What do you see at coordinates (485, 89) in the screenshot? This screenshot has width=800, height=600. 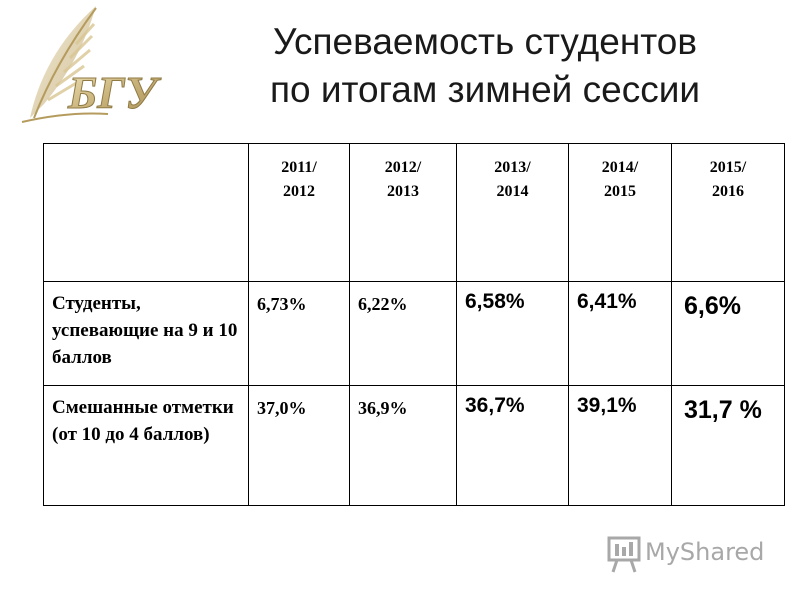 I see `title-line-2: по итогам зимней сессии` at bounding box center [485, 89].